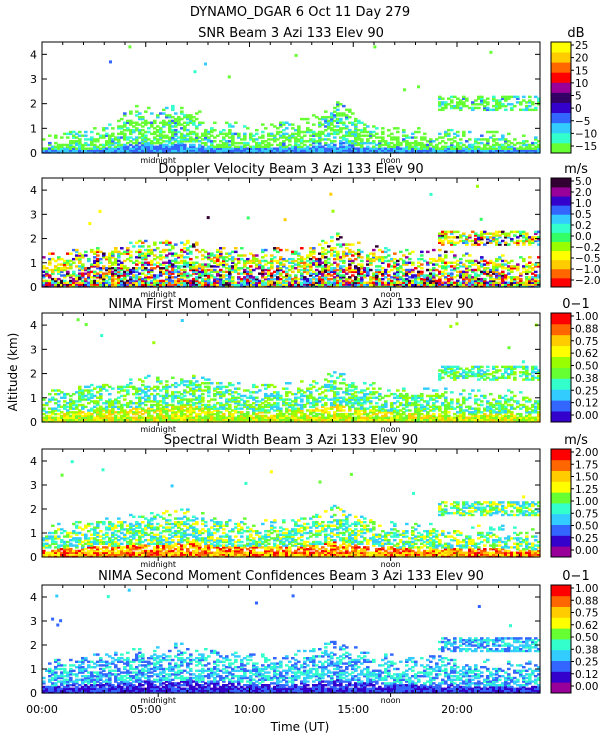  Describe the element at coordinates (33, 287) in the screenshot. I see `y-tick-label: 0` at that location.